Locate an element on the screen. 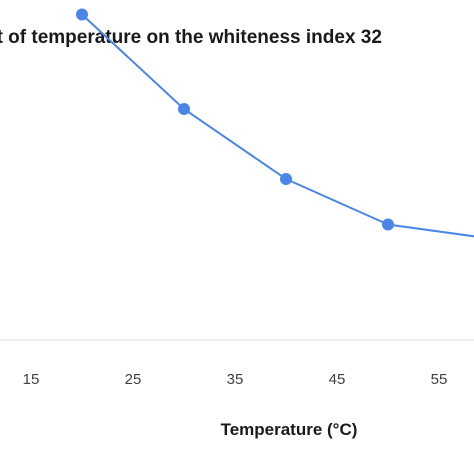  x-tick-label: 55 is located at coordinates (439, 379).